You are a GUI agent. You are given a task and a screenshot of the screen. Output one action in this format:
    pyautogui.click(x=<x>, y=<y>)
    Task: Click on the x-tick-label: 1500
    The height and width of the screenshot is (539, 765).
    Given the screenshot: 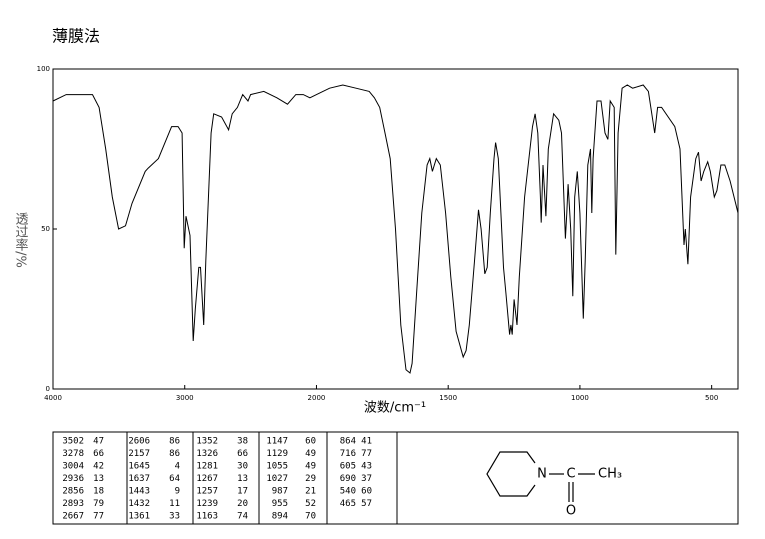 What is the action you would take?
    pyautogui.click(x=448, y=398)
    